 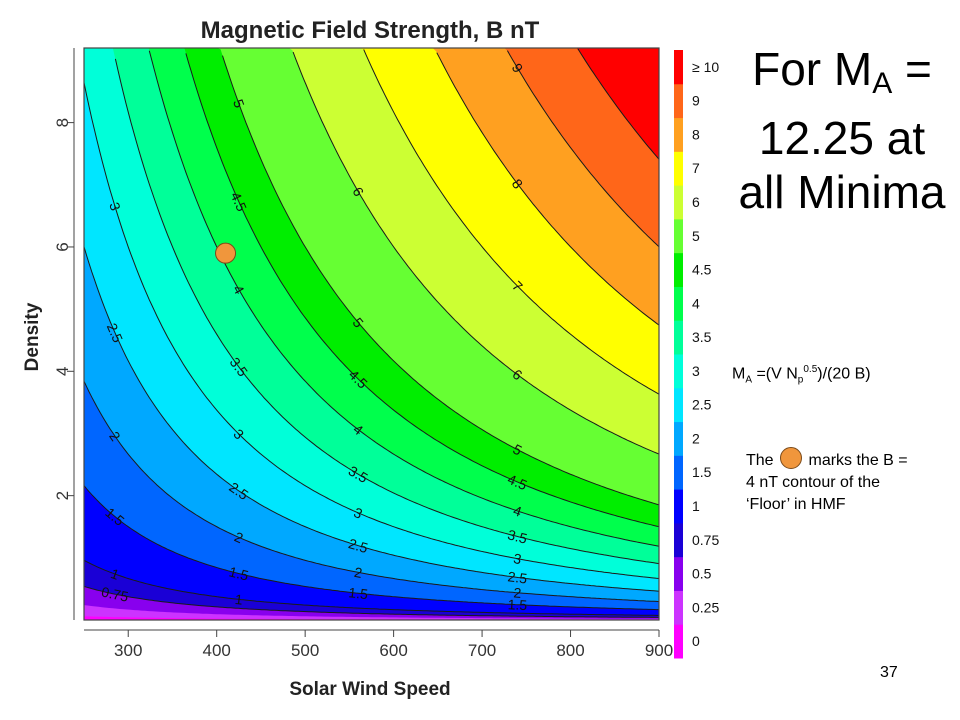 What do you see at coordinates (62, 122) in the screenshot?
I see `y-tick-label: 8` at bounding box center [62, 122].